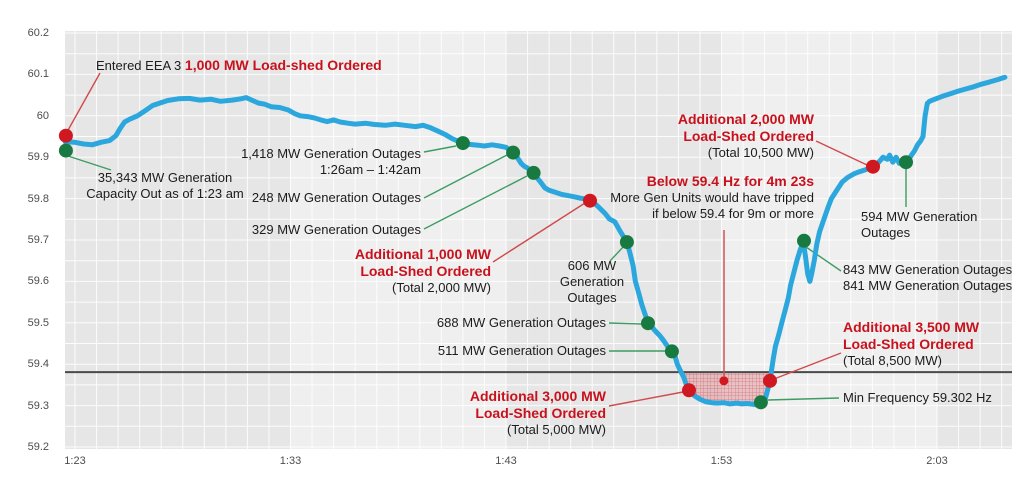  What do you see at coordinates (726, 389) in the screenshot?
I see `below-threshold-shaded-area` at bounding box center [726, 389].